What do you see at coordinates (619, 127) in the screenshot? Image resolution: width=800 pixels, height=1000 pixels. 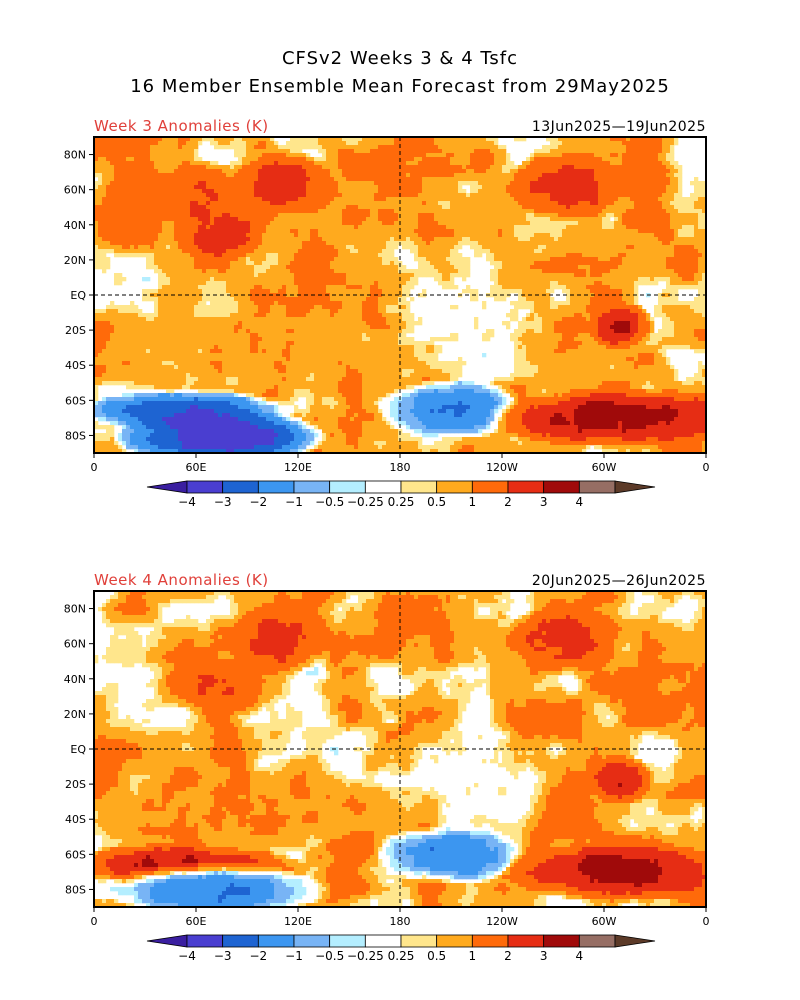 I see `panel-1-dates: 13Jun2025—19Jun2025` at bounding box center [619, 127].